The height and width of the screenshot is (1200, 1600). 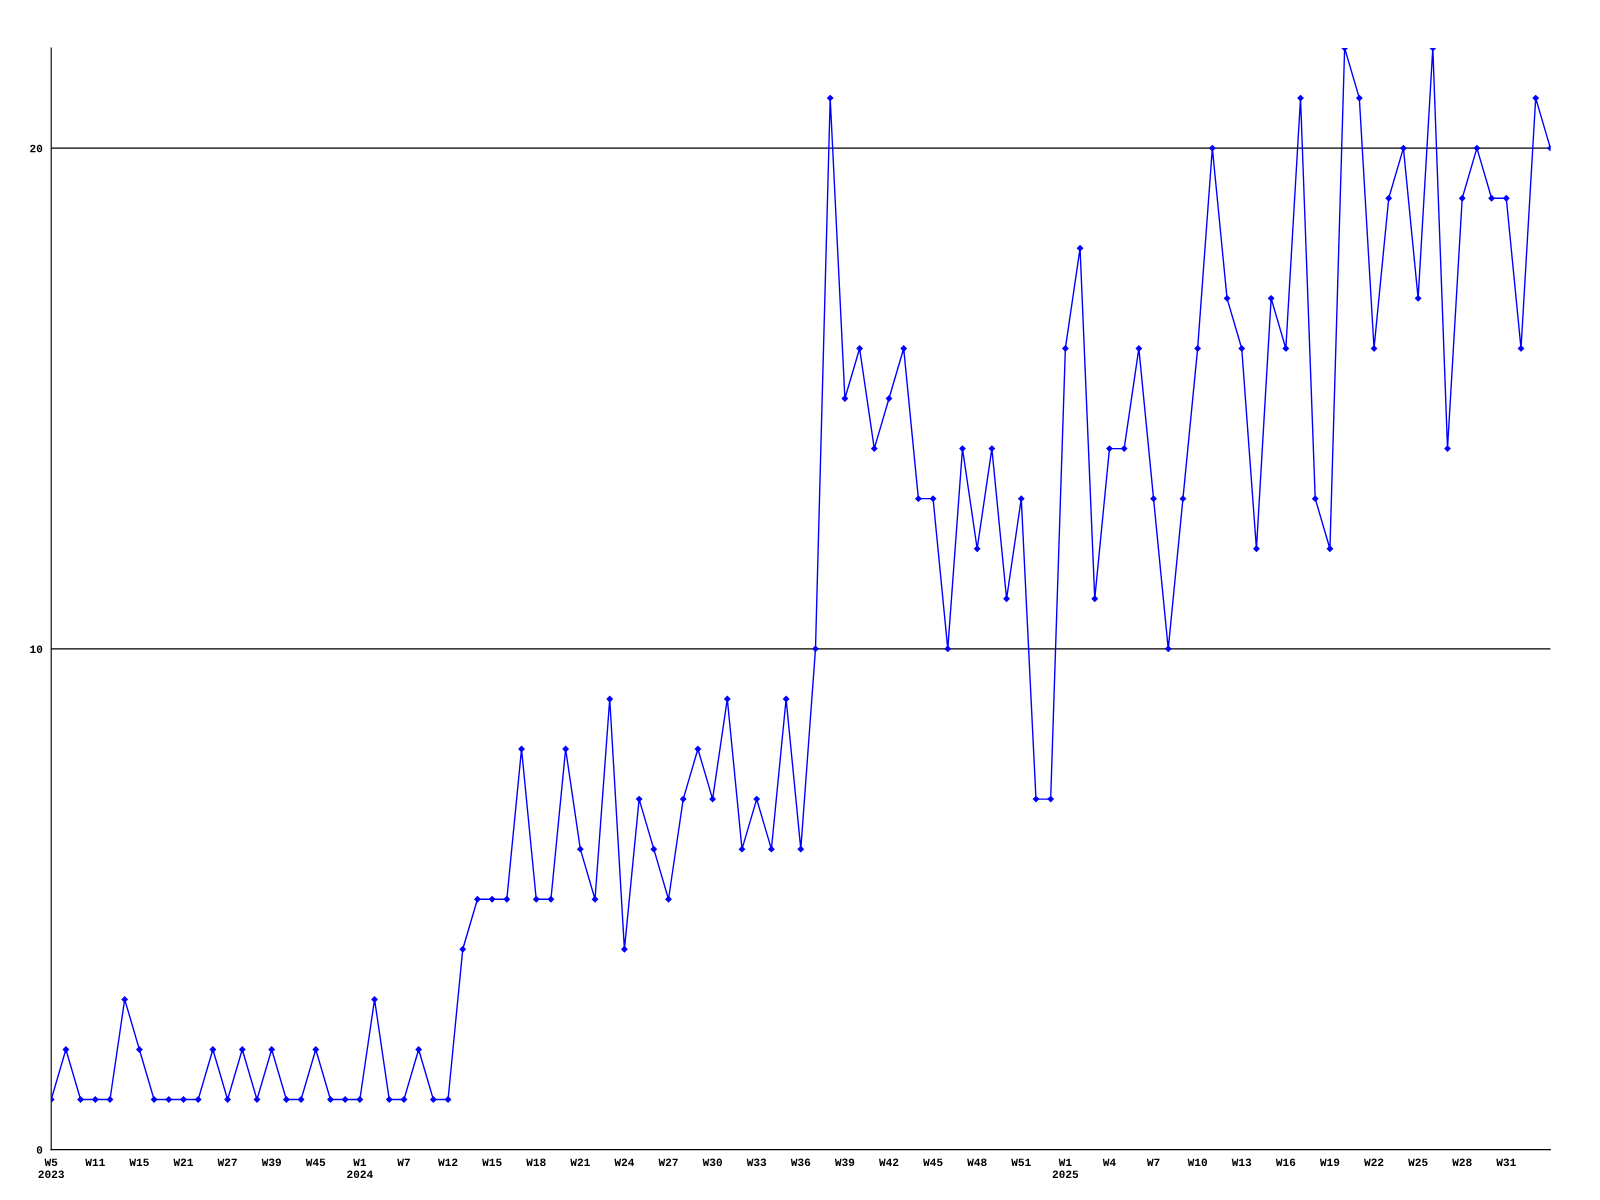 I want to click on y-tick-label: 10, so click(x=36, y=649).